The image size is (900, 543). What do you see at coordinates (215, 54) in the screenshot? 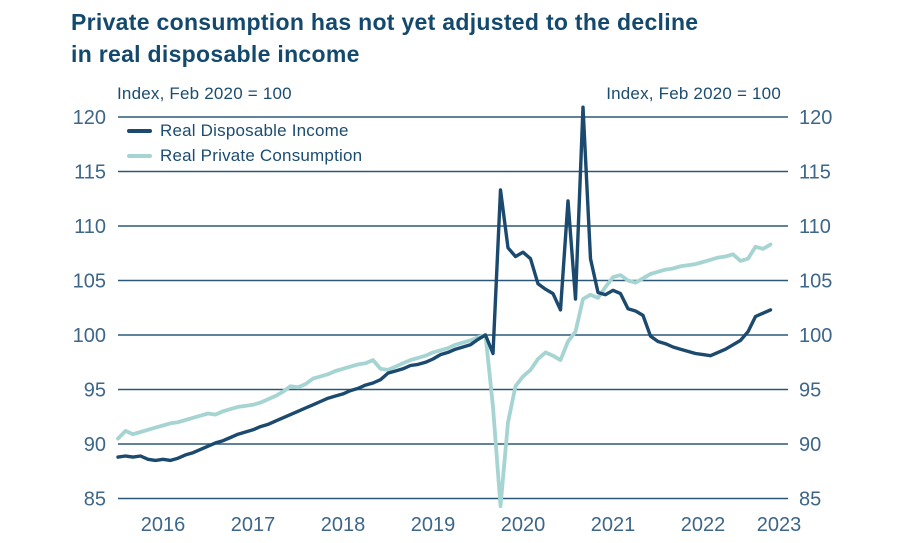
I see `title-line-2: in real disposable income` at bounding box center [215, 54].